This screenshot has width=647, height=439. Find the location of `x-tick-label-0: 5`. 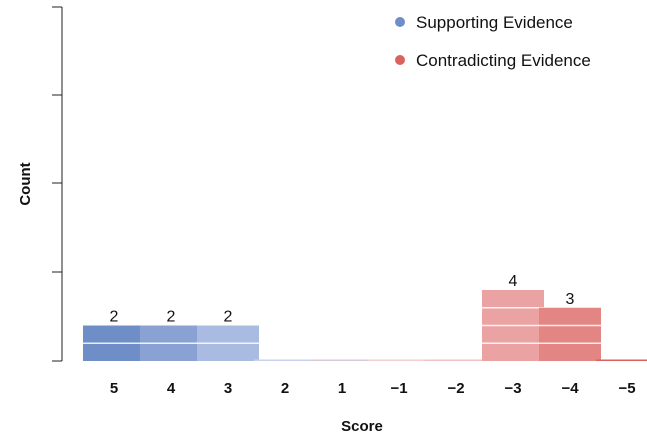

x-tick-label-0: 5 is located at coordinates (114, 388).